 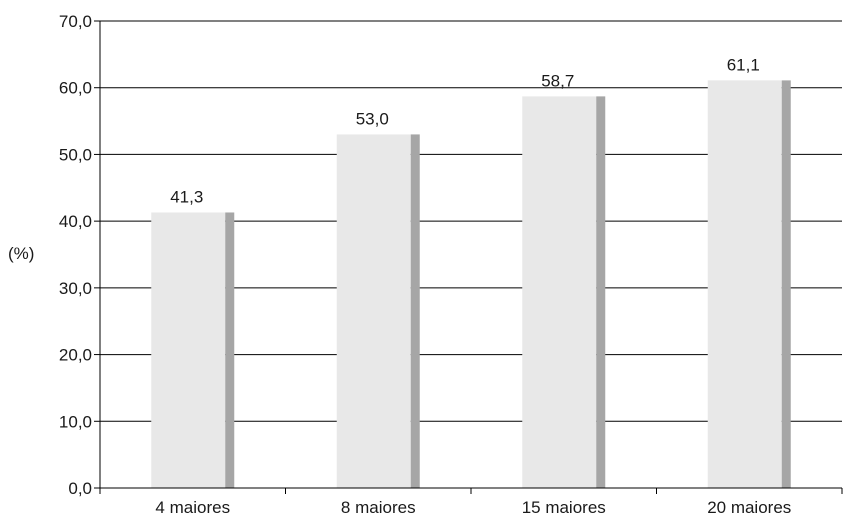 I want to click on x-tick-label: 4 maiores, so click(x=192, y=507).